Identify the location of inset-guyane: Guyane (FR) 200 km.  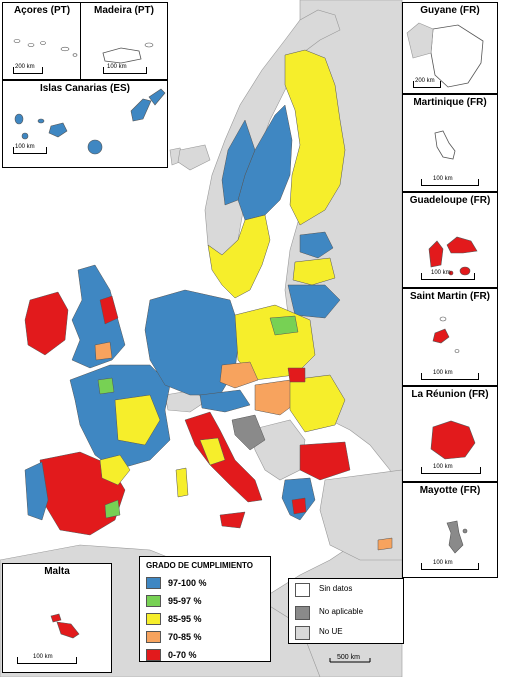
(450, 48).